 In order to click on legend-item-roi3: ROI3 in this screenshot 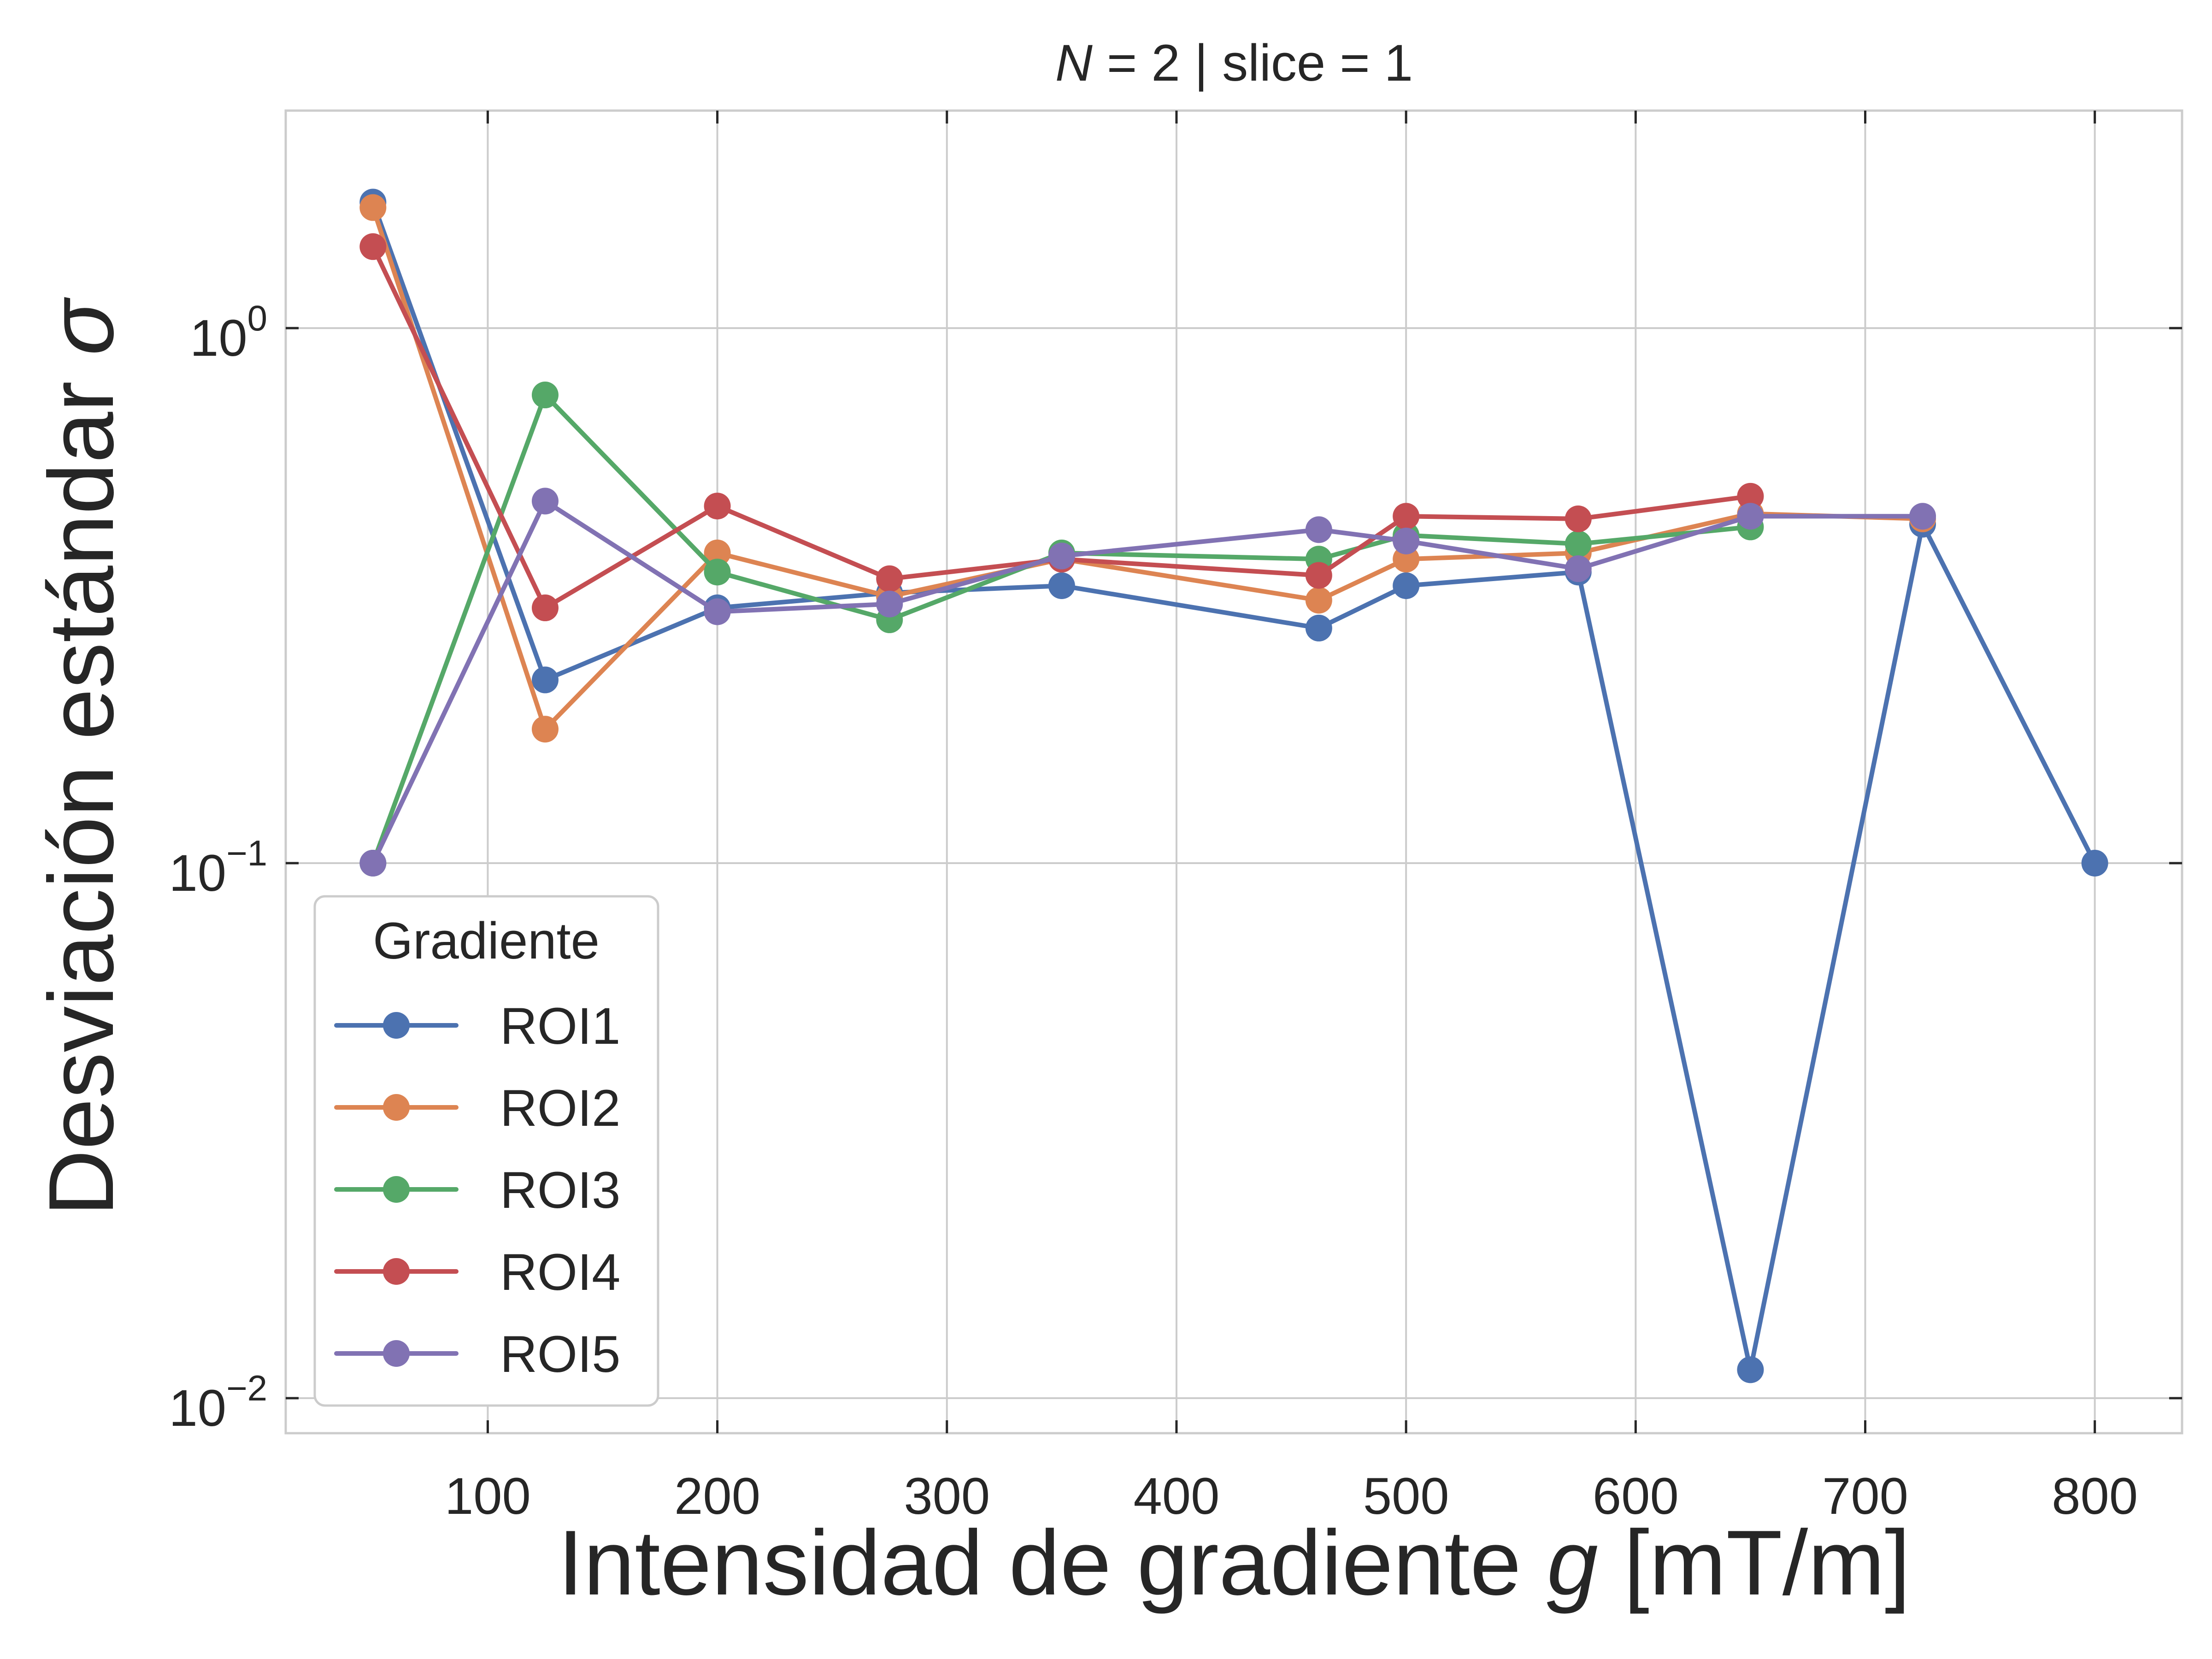, I will do `click(477, 1190)`.